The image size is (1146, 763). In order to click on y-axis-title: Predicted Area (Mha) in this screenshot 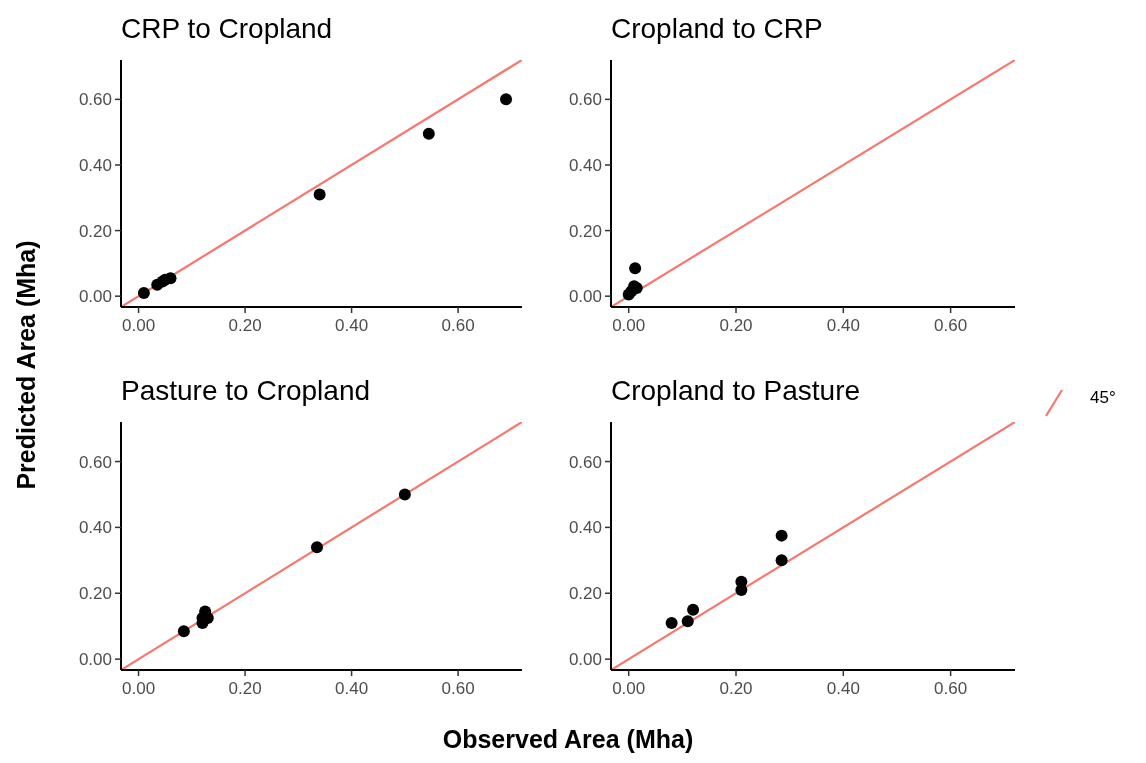, I will do `click(26, 365)`.